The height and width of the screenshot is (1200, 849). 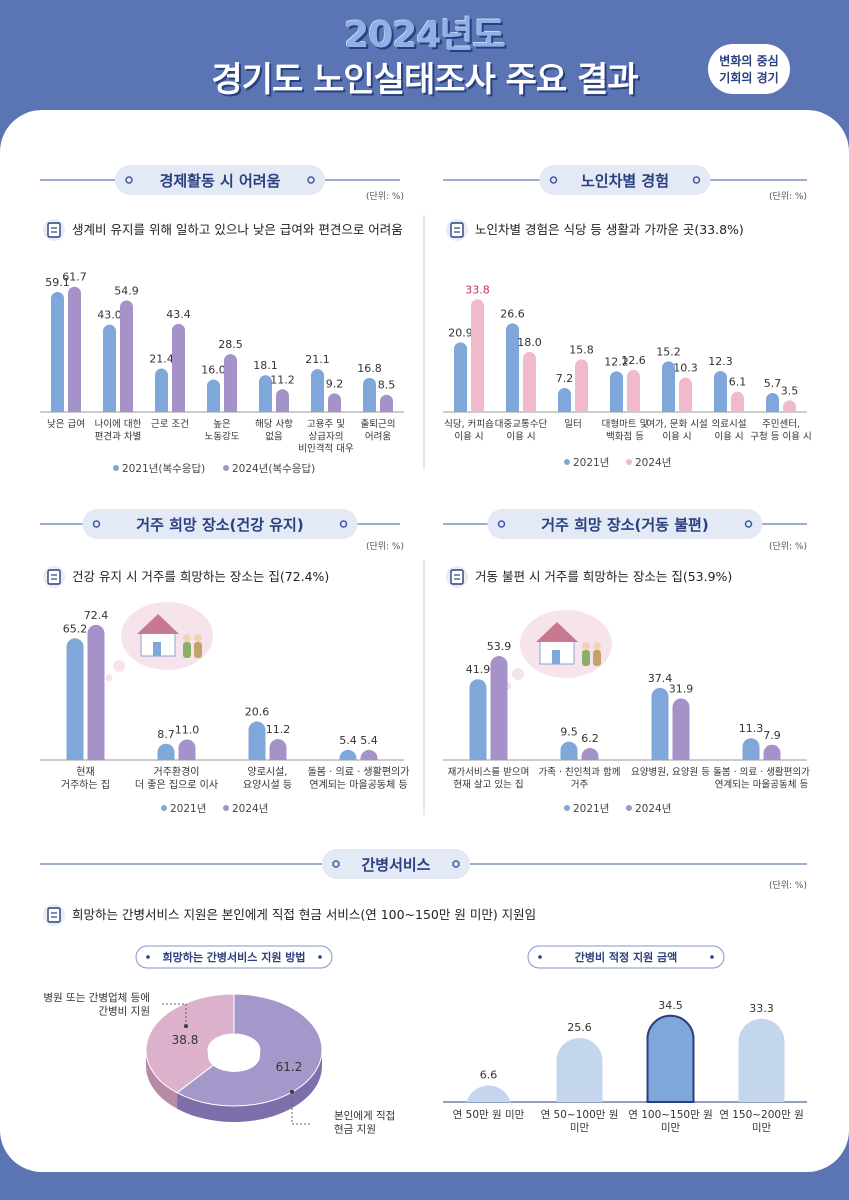 I want to click on house-illustration-healthy, so click(x=159, y=642).